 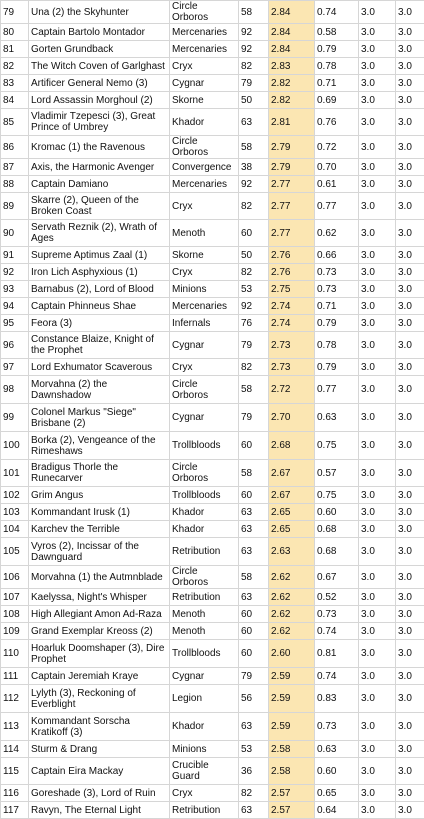 What do you see at coordinates (254, 147) in the screenshot?
I see `count-cell: 58` at bounding box center [254, 147].